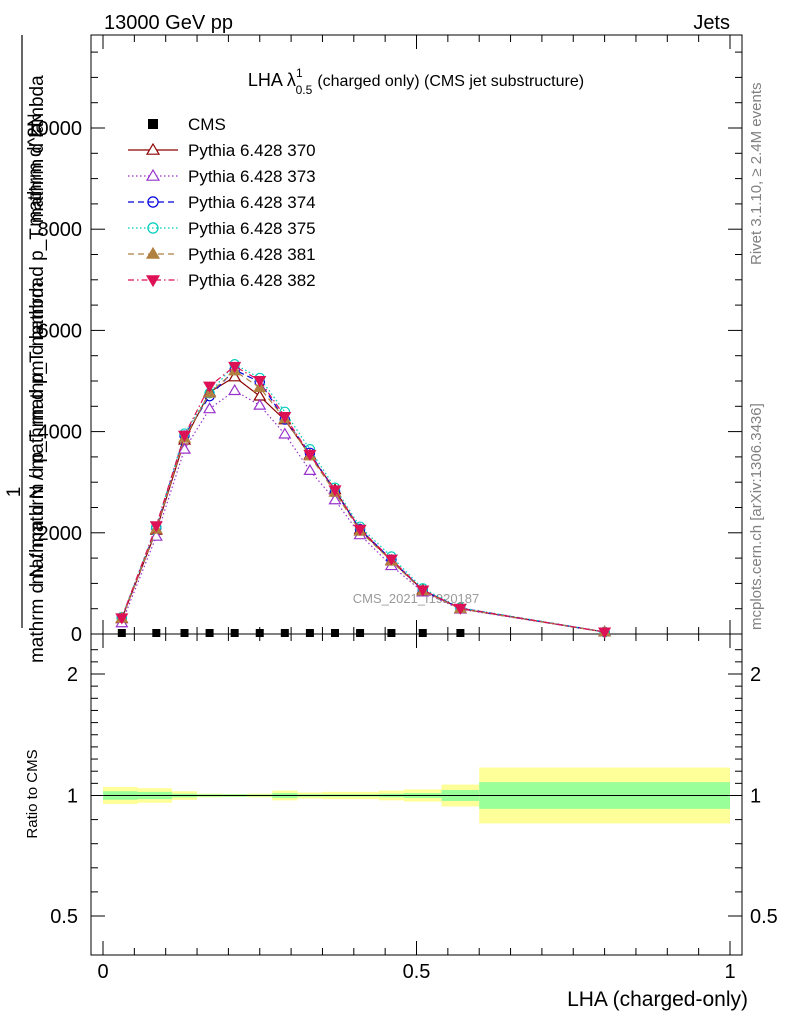 The height and width of the screenshot is (1024, 786). Describe the element at coordinates (252, 176) in the screenshot. I see `legend-label: Pythia 6.428 373` at that location.